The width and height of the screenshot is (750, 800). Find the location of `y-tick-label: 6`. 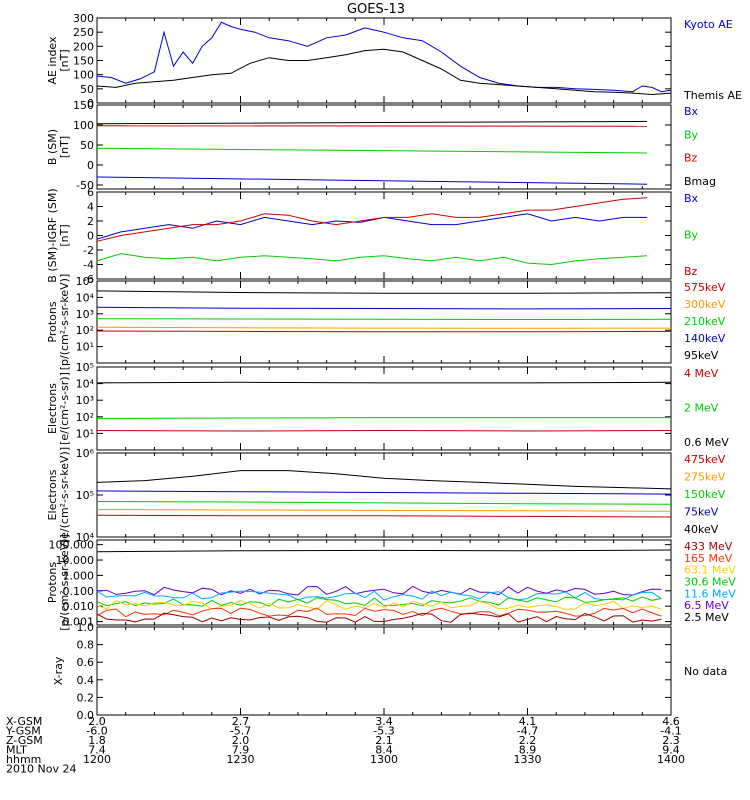

y-tick-label: 6 is located at coordinates (90, 192).